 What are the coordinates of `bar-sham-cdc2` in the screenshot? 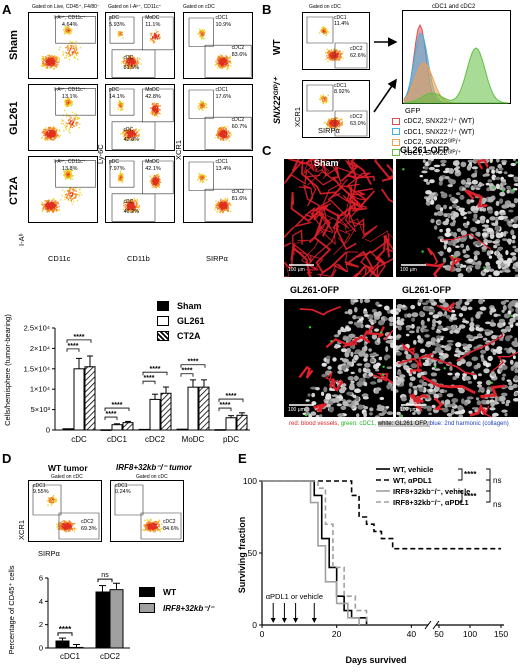 It's located at (144, 429).